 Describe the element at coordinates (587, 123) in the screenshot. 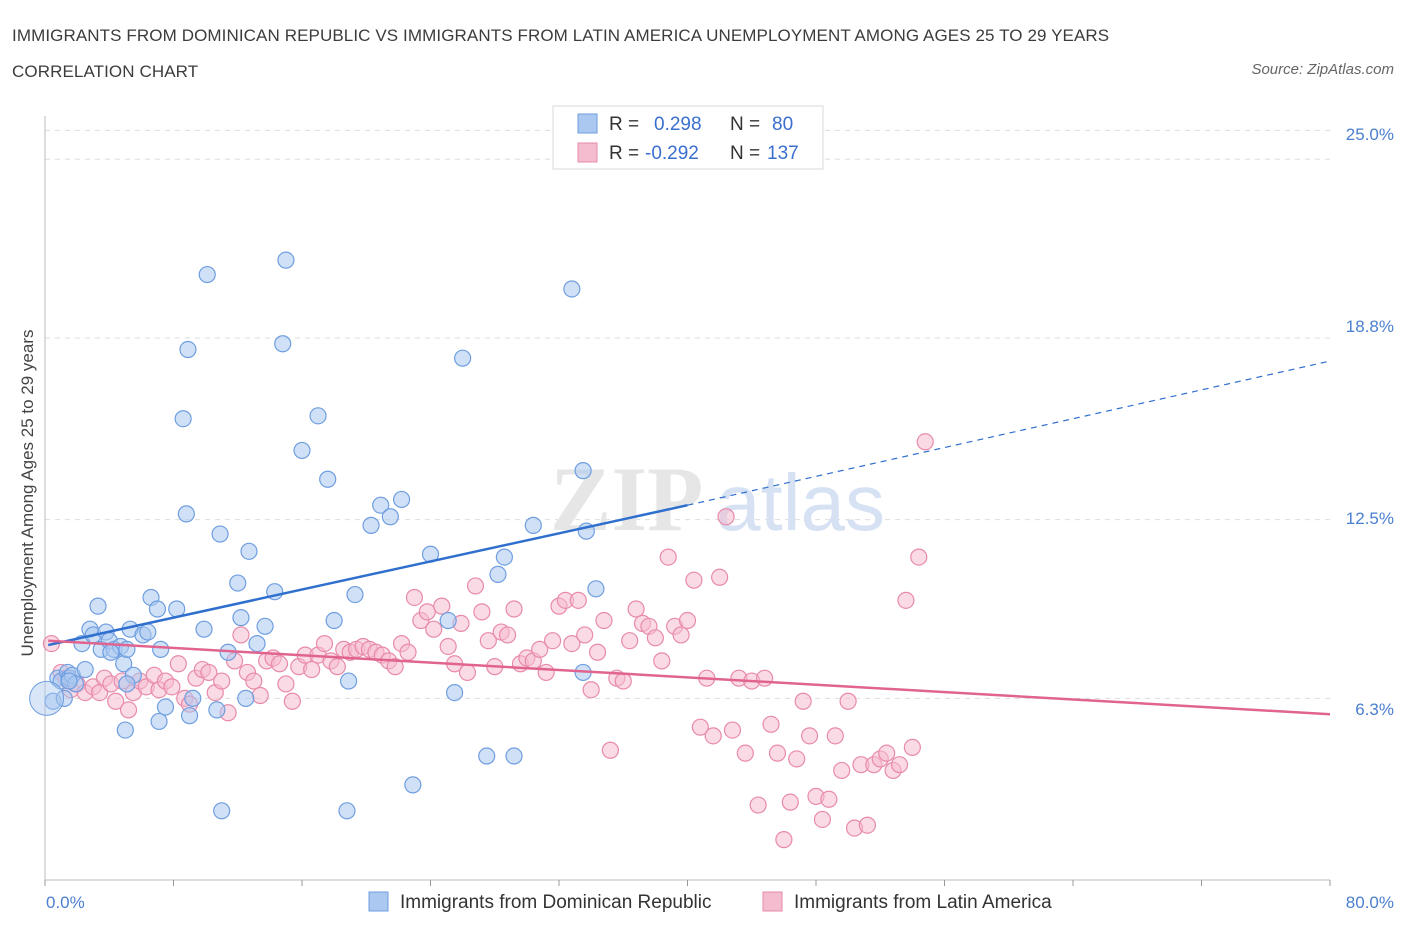

I see `stats-swatch-blue` at that location.